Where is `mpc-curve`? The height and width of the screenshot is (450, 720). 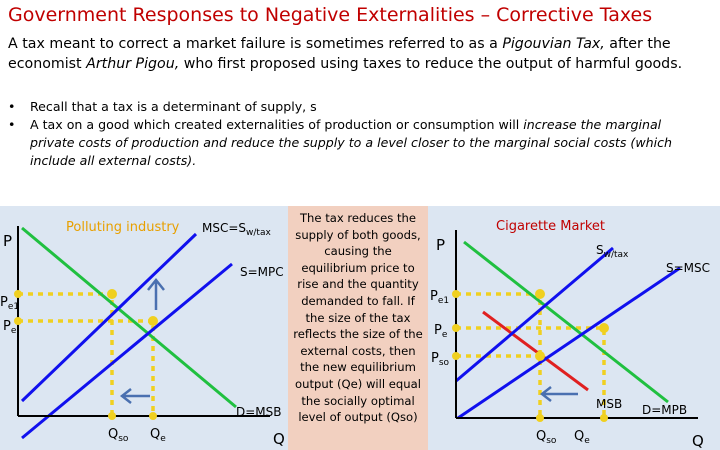
mpc-curve is located at coordinates (127, 351).